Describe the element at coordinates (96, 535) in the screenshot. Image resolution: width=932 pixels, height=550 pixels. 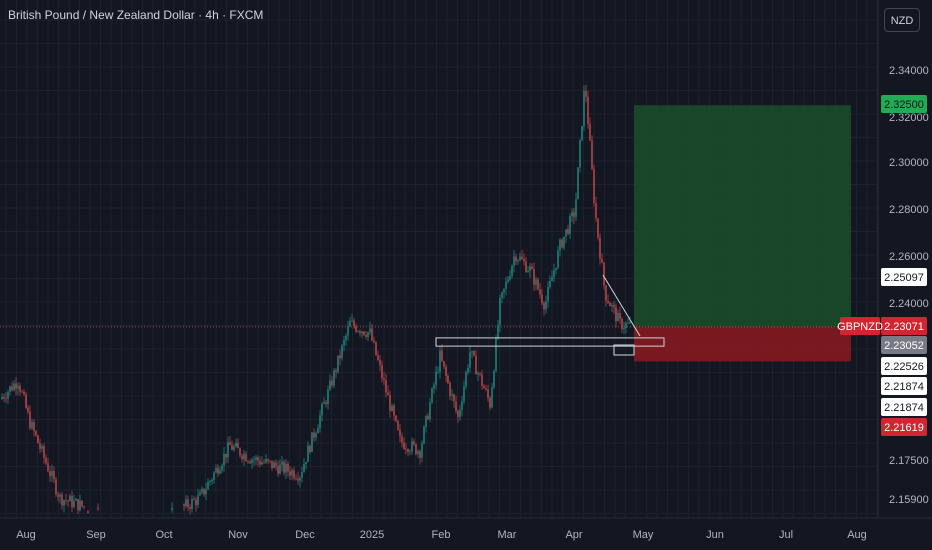
I see `time-tick-label: Sep` at that location.